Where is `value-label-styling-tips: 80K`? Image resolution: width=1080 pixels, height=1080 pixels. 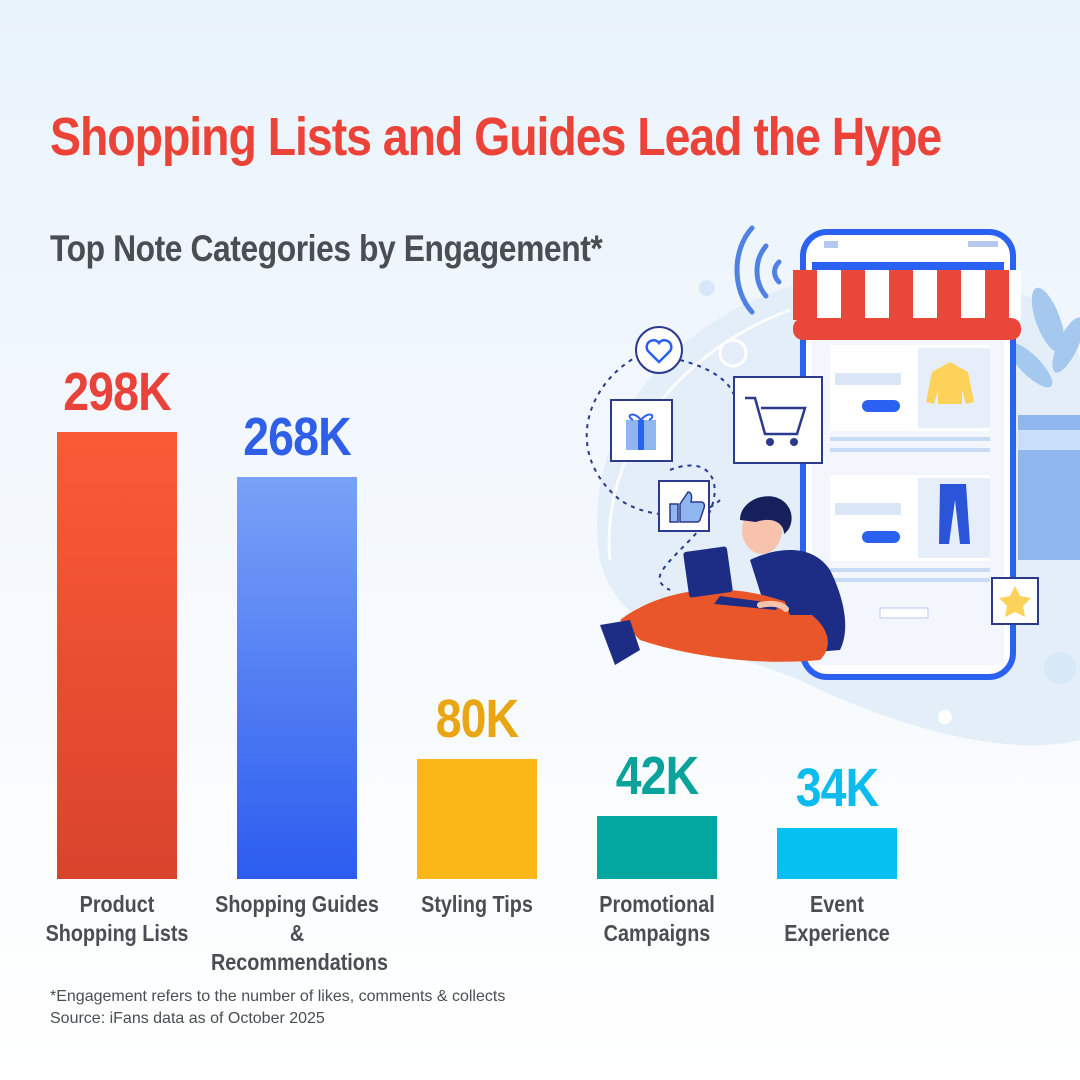 value-label-styling-tips: 80K is located at coordinates (477, 719).